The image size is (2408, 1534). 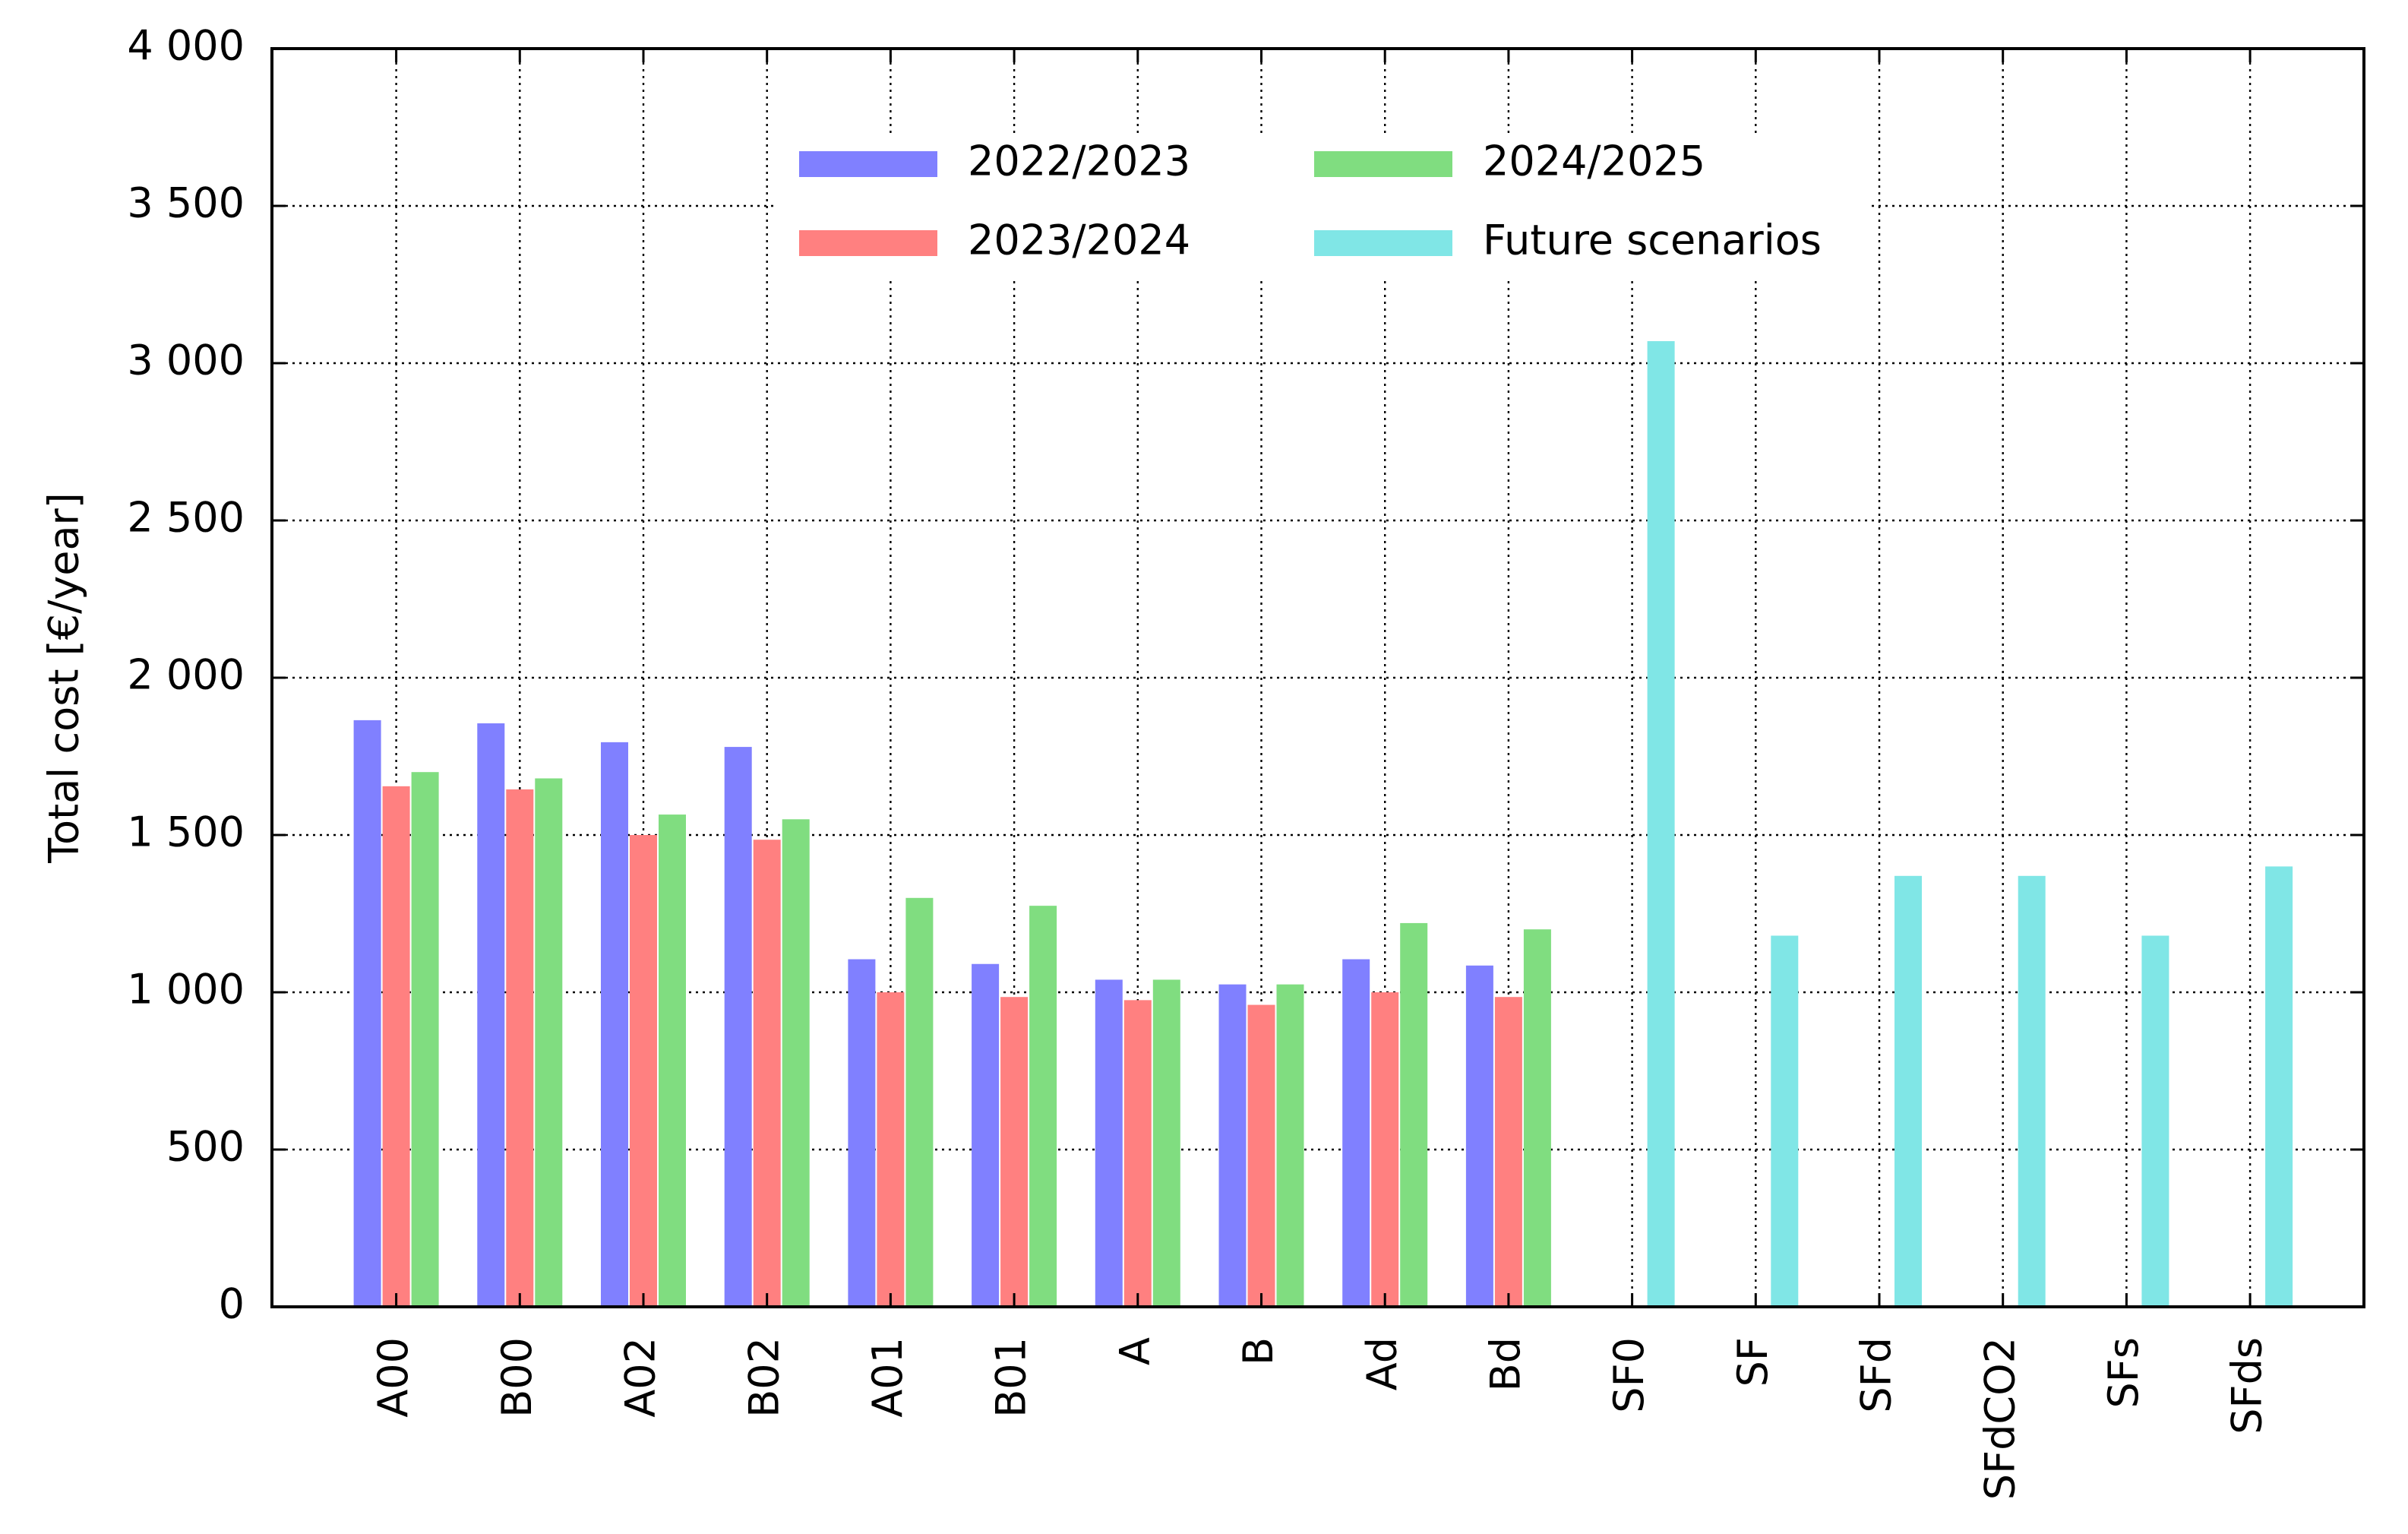 What do you see at coordinates (186, 675) in the screenshot?
I see `y-tick-label: 2 000` at bounding box center [186, 675].